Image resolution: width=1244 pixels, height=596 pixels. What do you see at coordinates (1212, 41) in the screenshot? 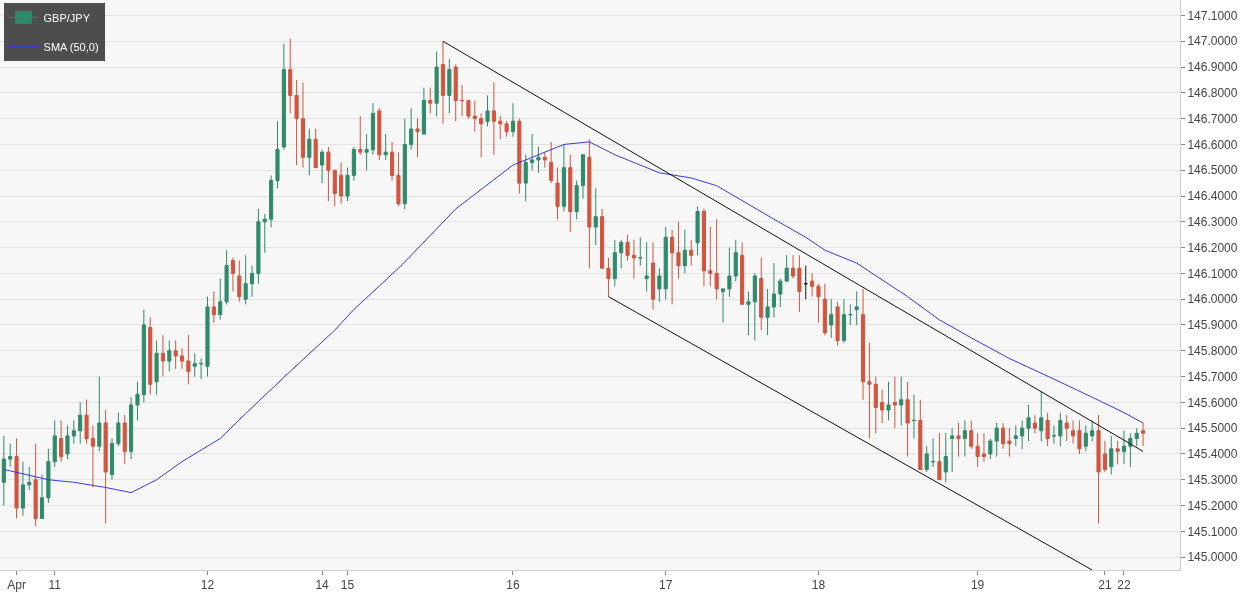
I see `y-tick-label: 147.0000` at bounding box center [1212, 41].